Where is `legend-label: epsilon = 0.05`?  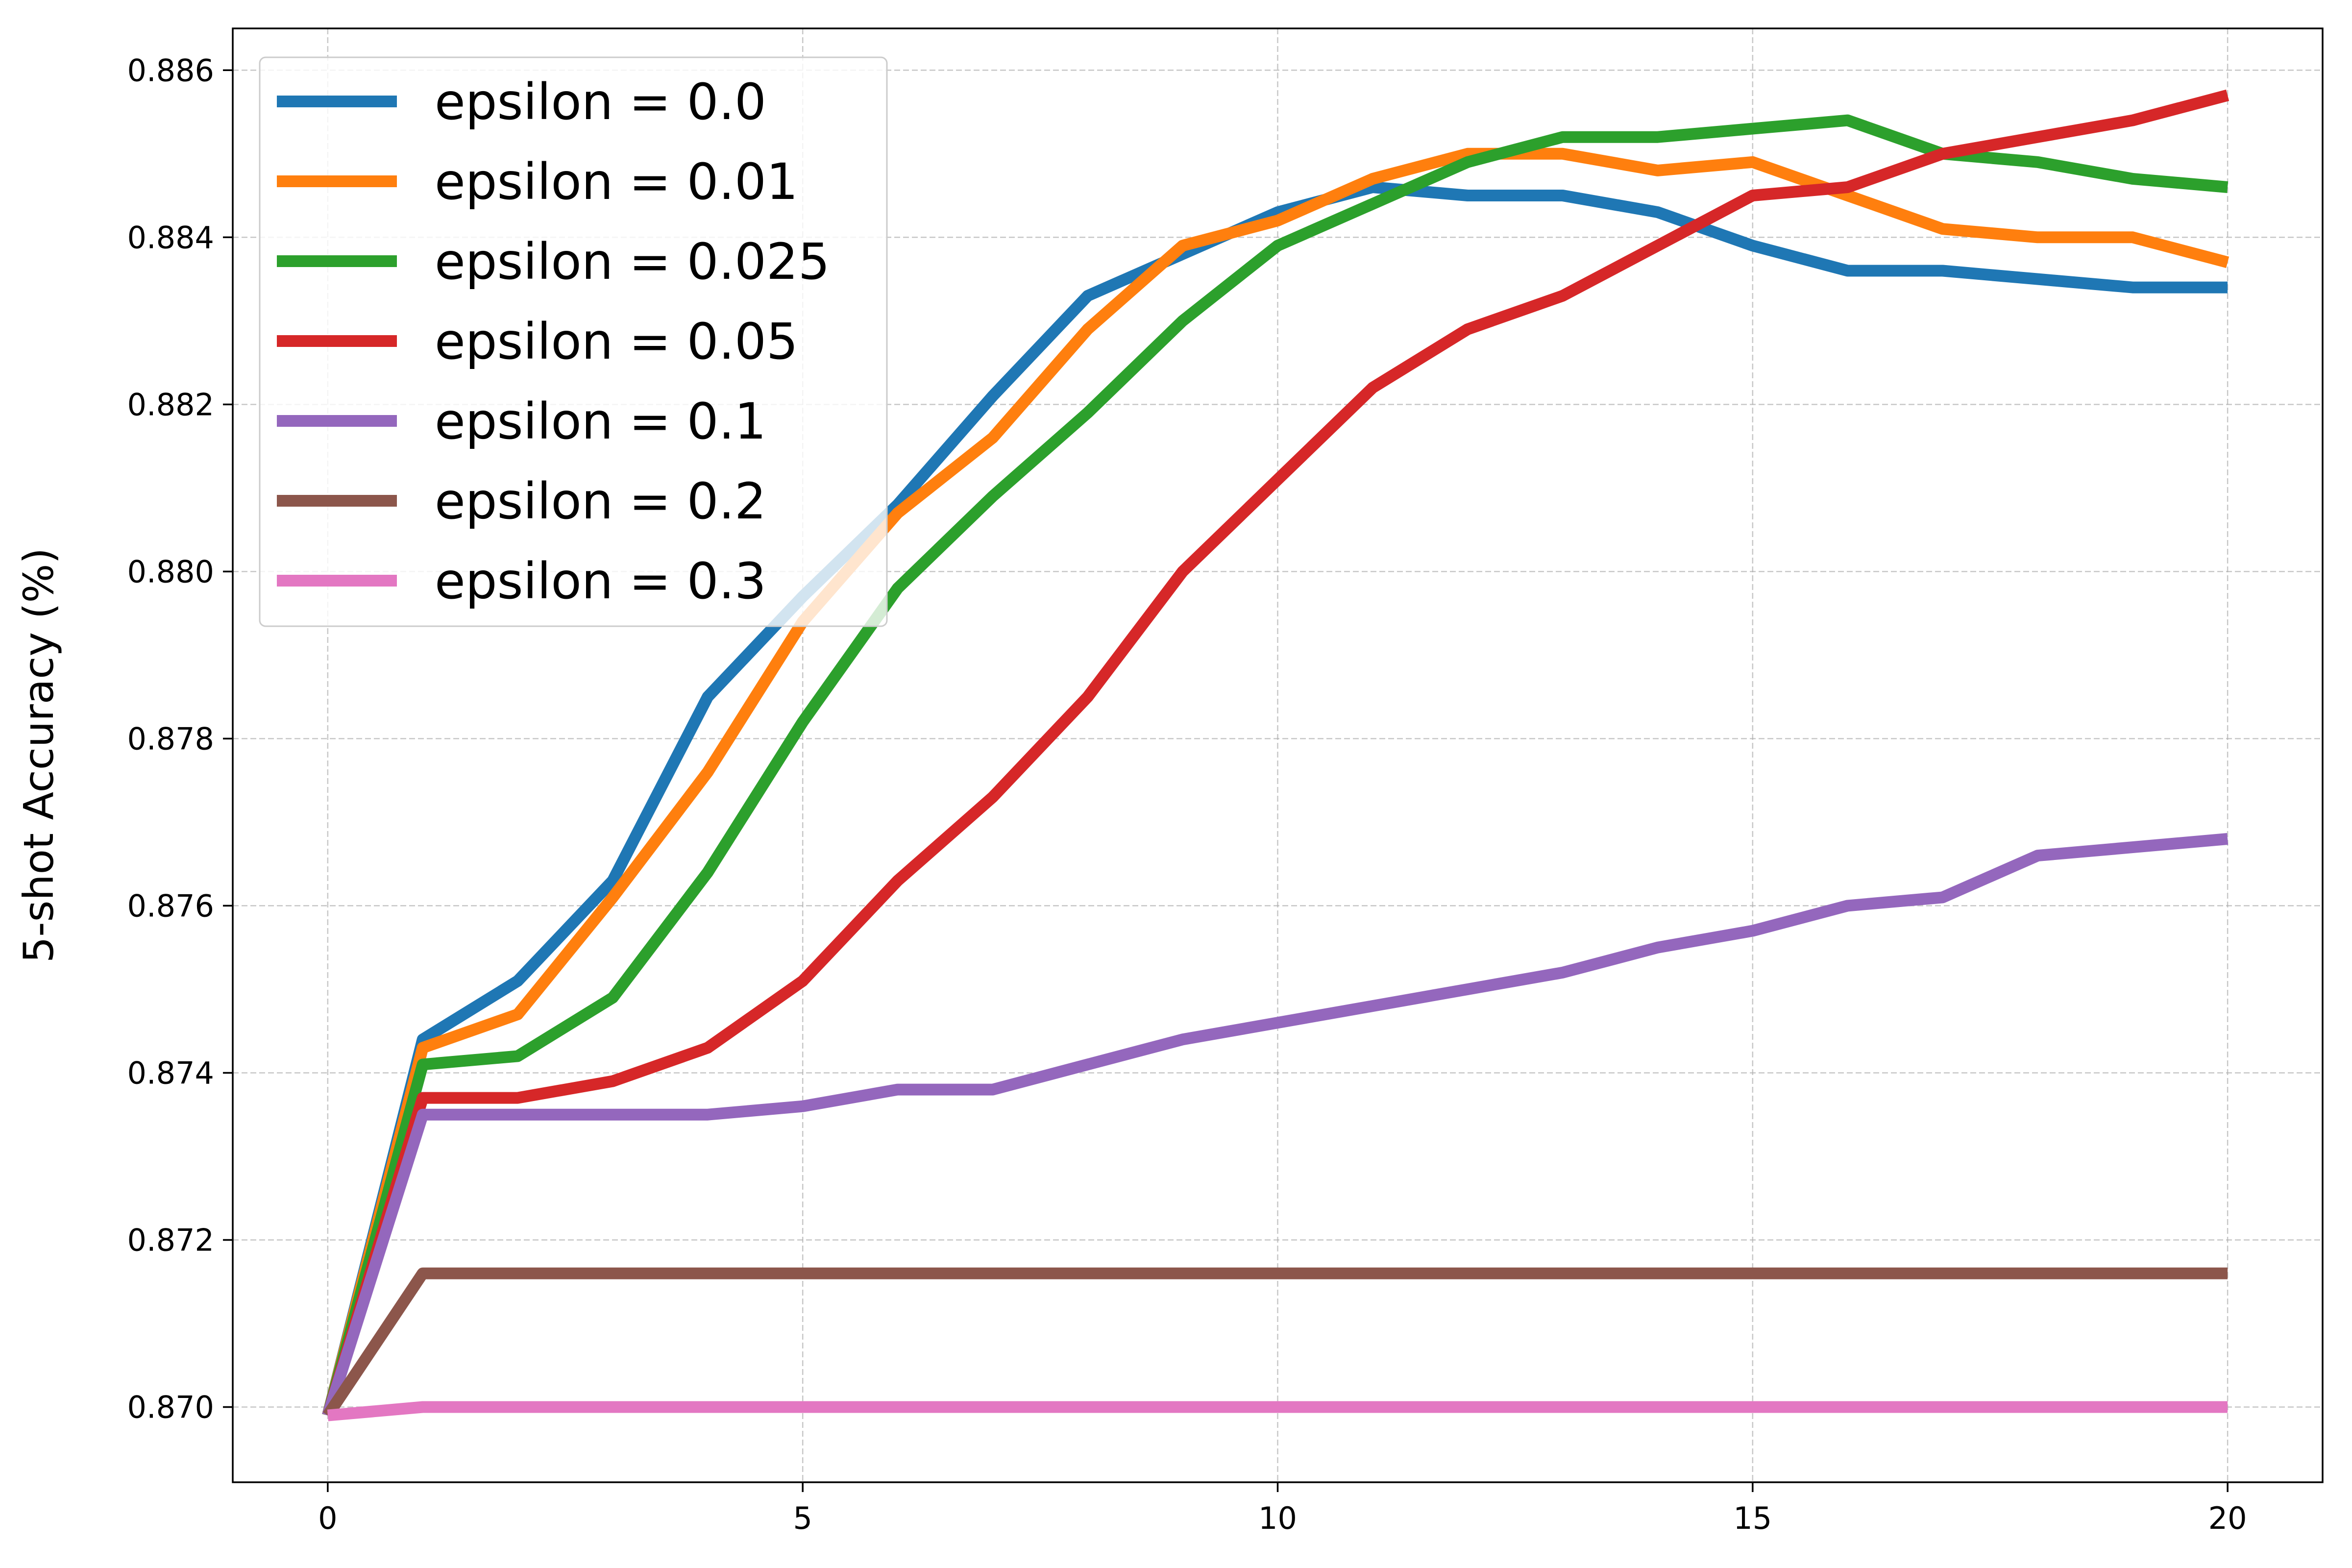 legend-label: epsilon = 0.05 is located at coordinates (616, 342).